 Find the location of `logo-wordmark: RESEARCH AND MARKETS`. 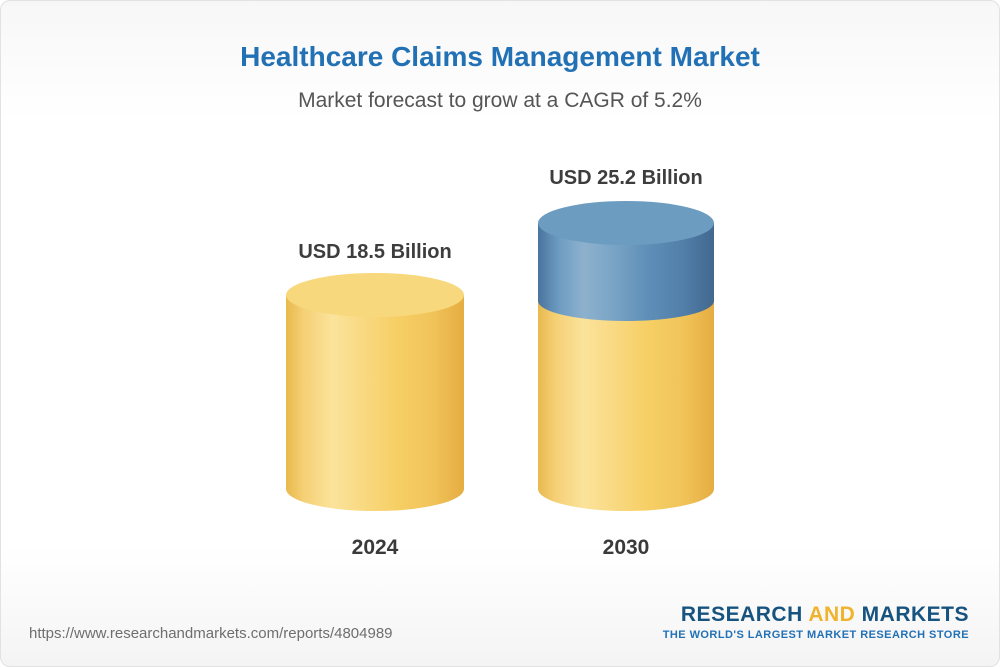

logo-wordmark: RESEARCH AND MARKETS is located at coordinates (816, 615).